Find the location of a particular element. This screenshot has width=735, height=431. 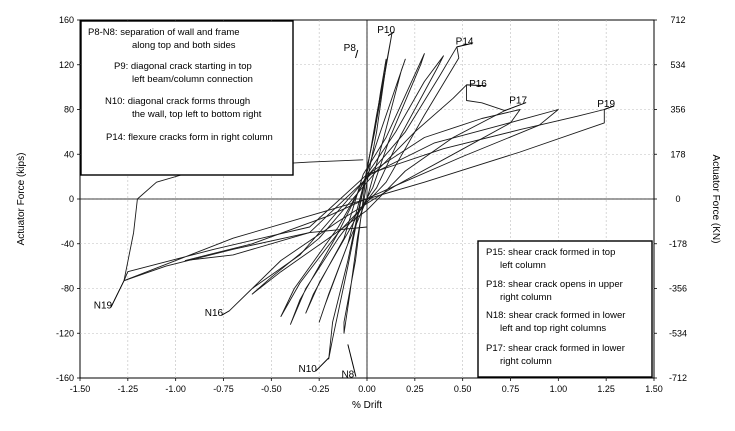

annotation-n10: N10 is located at coordinates (308, 369).